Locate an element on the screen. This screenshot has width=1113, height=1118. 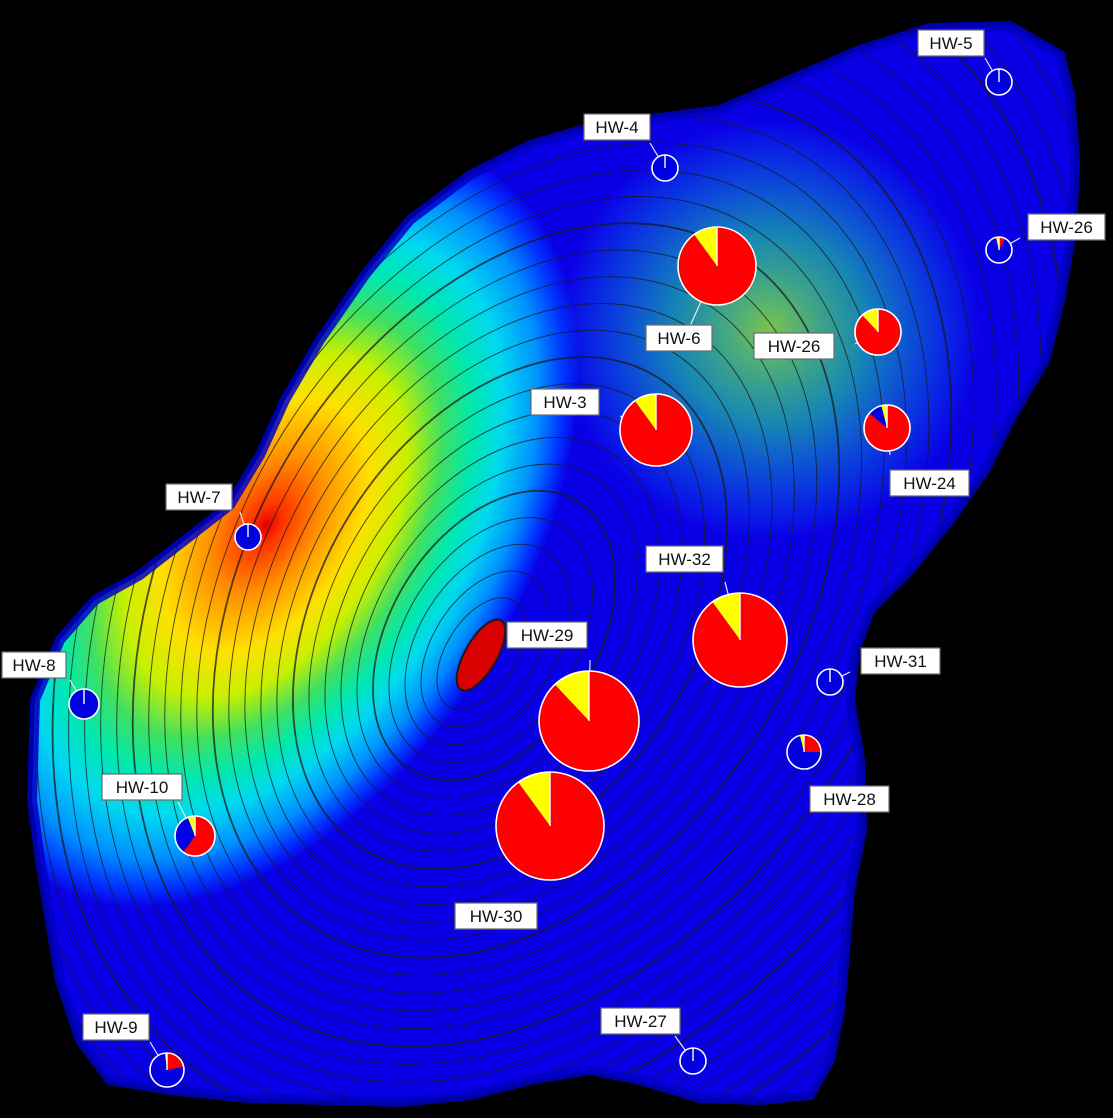
well-label-text: HW-9 is located at coordinates (115, 1027).